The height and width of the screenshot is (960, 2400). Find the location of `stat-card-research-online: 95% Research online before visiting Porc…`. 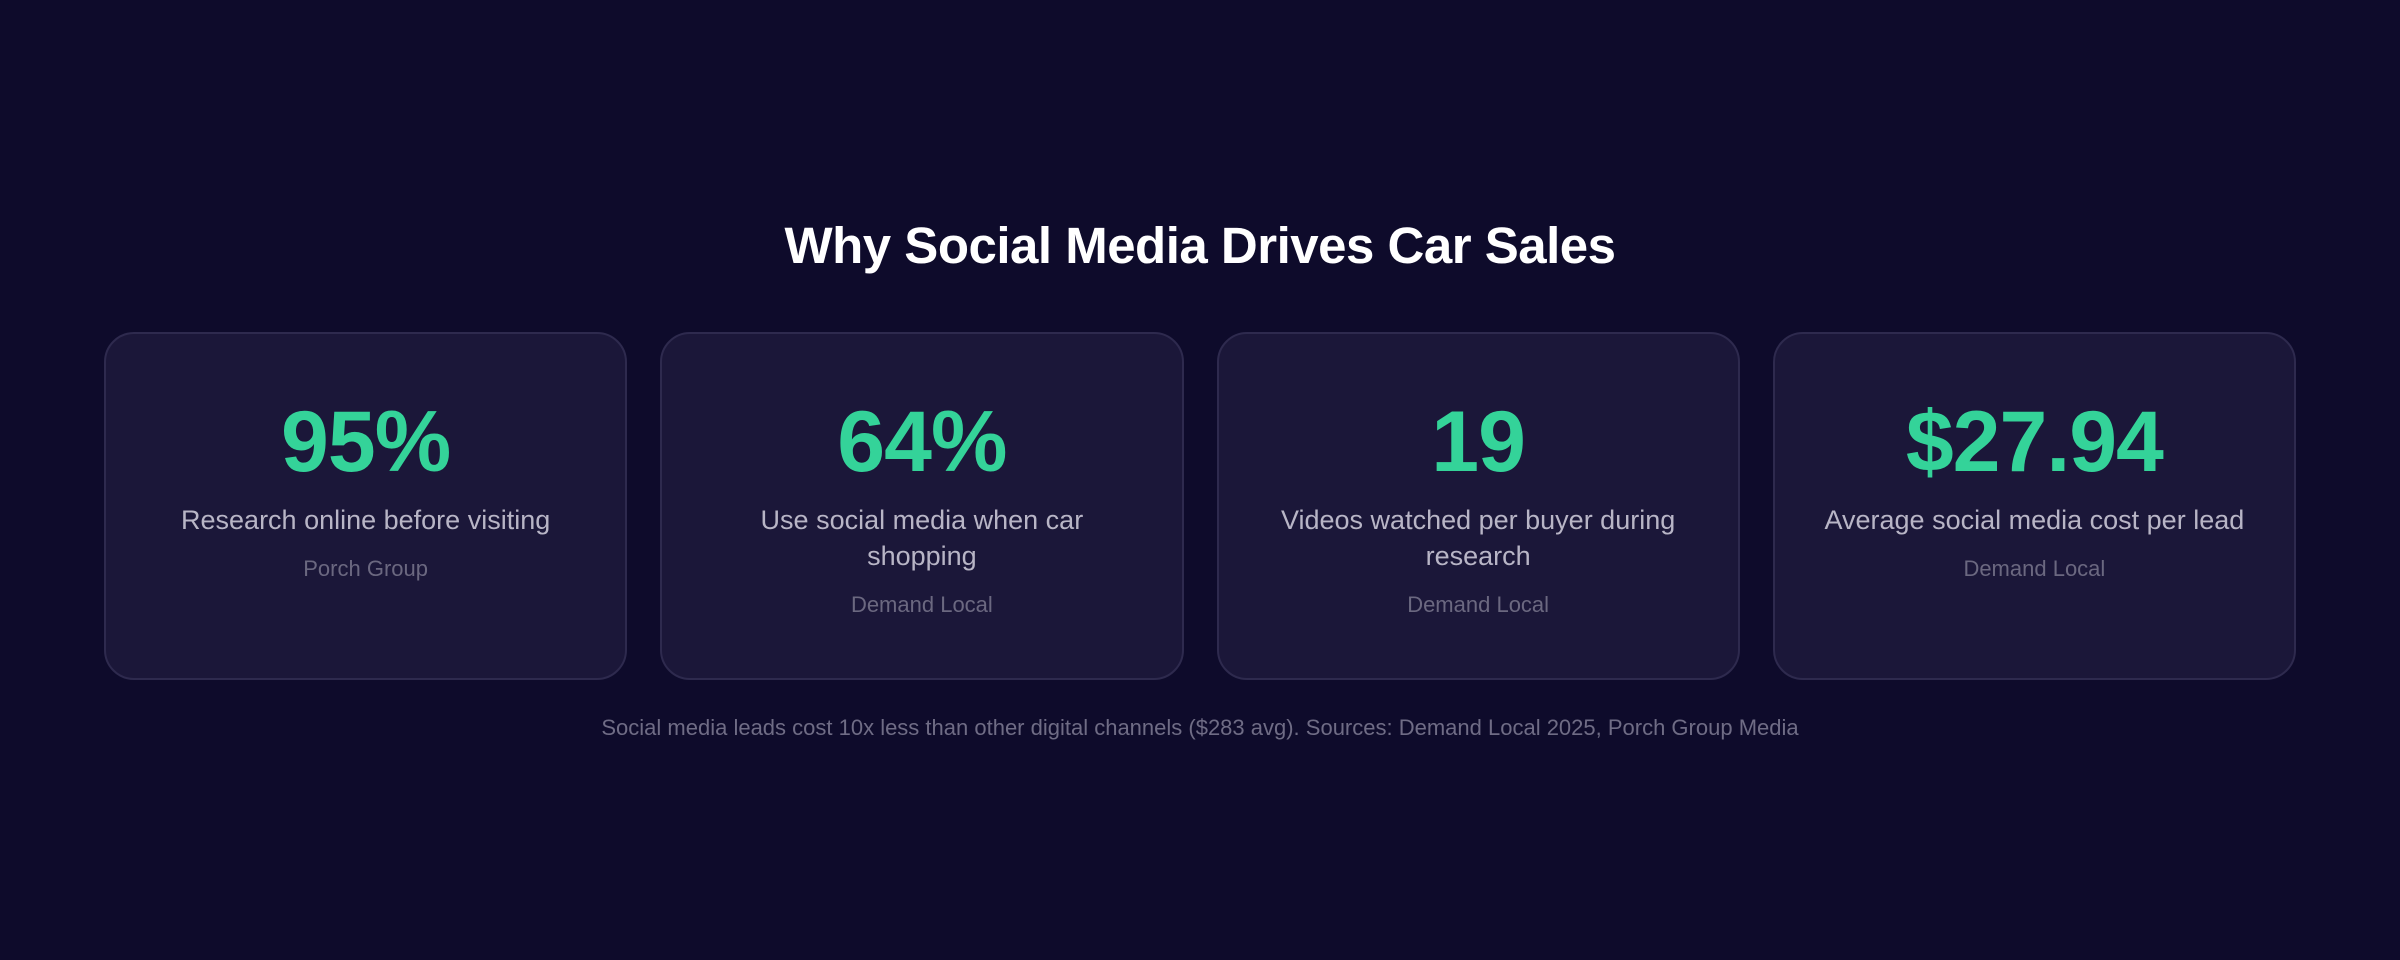

stat-card-research-online: 95% Research online before visiting Porc… is located at coordinates (366, 506).